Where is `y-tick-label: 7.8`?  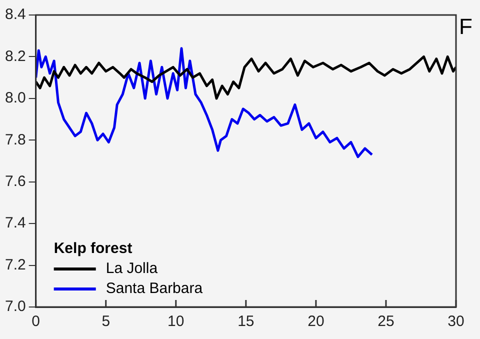
y-tick-label: 7.8 is located at coordinates (15, 139).